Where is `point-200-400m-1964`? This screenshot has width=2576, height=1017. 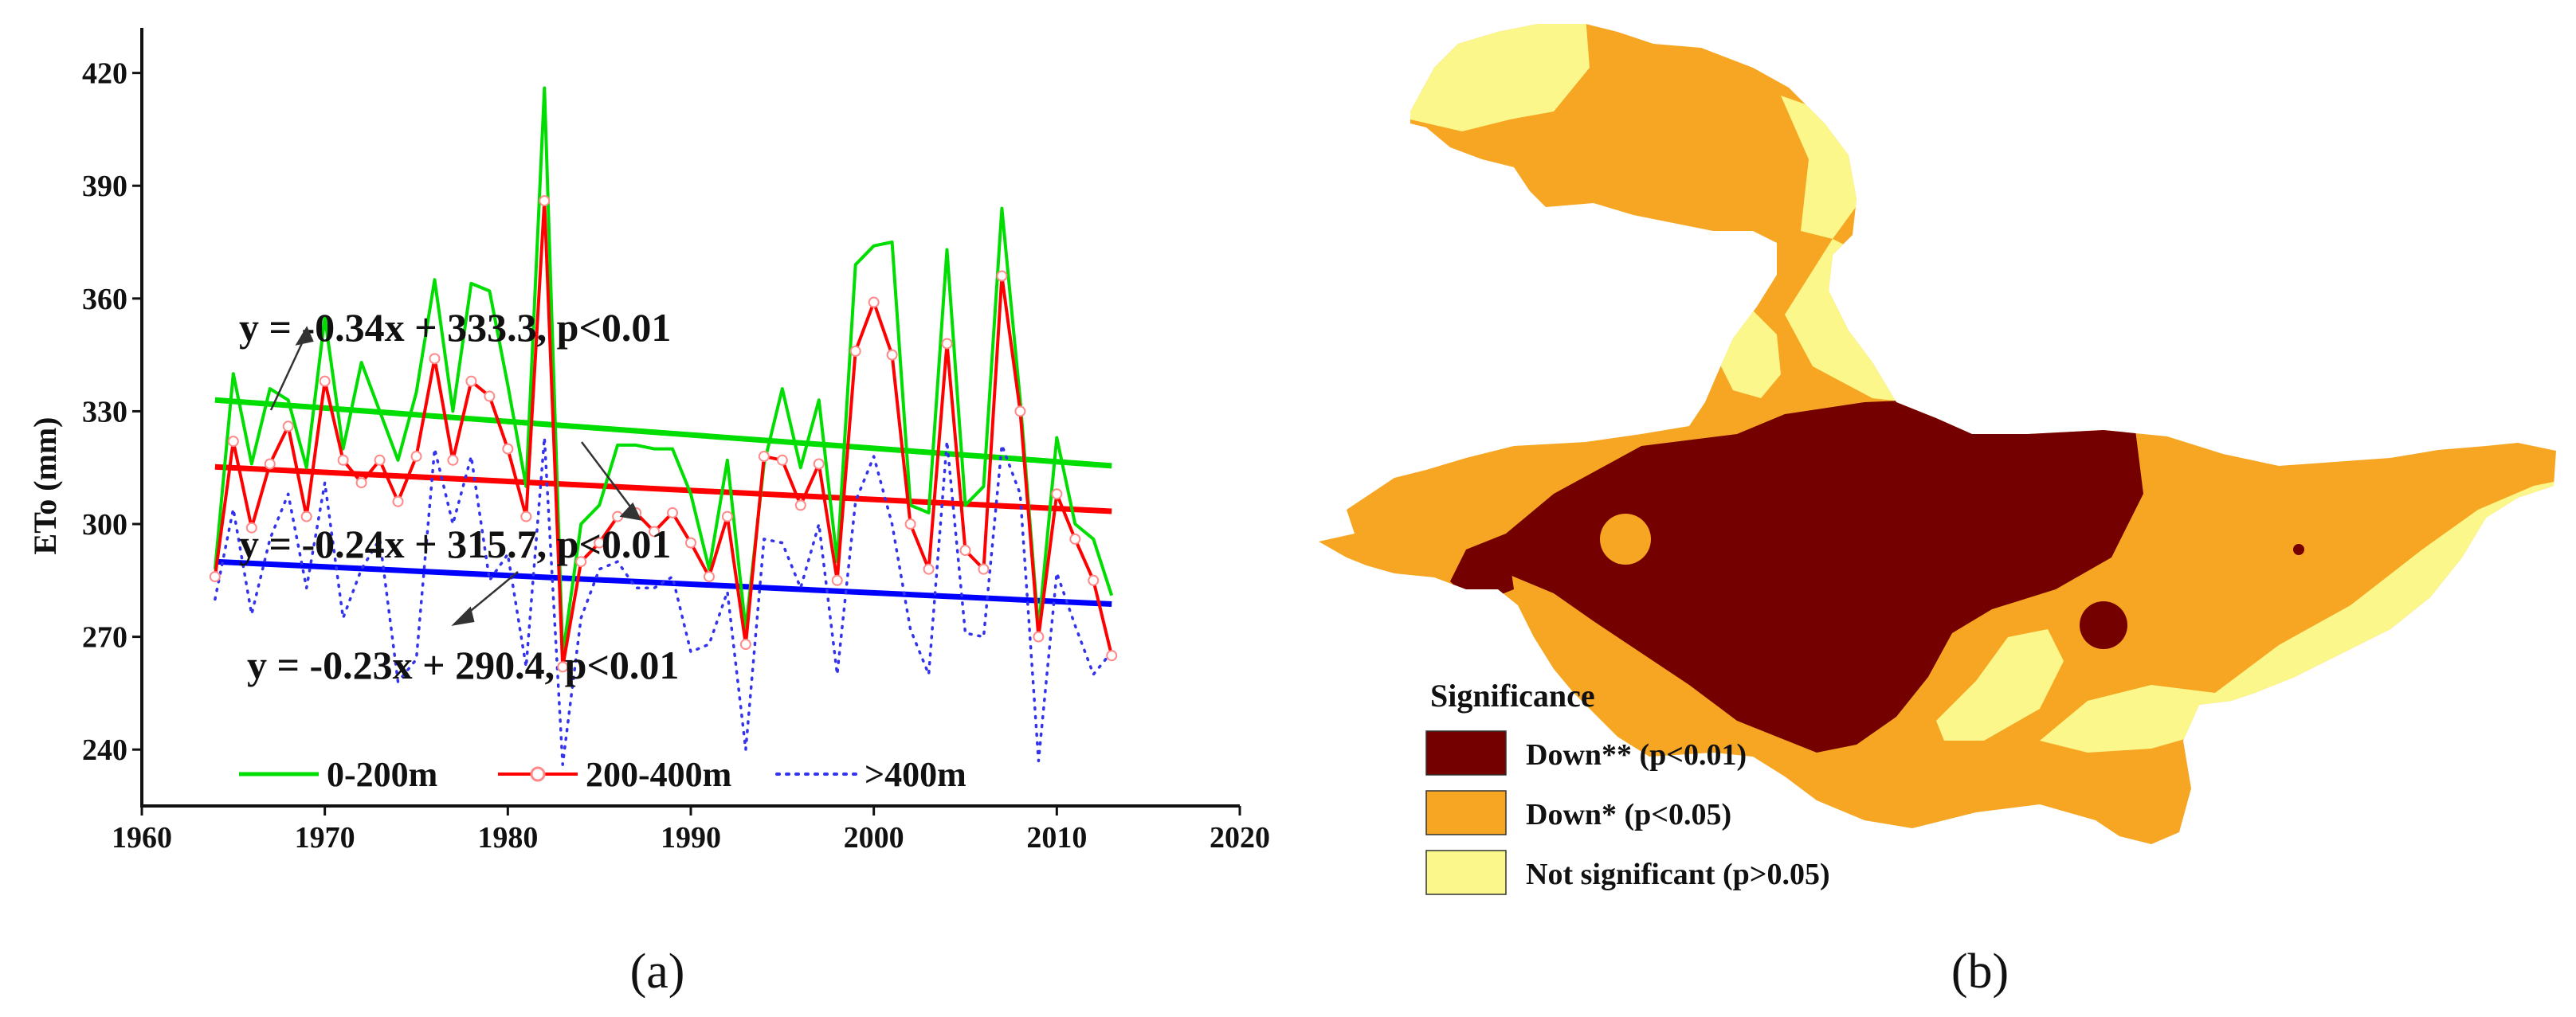
point-200-400m-1964 is located at coordinates (215, 577).